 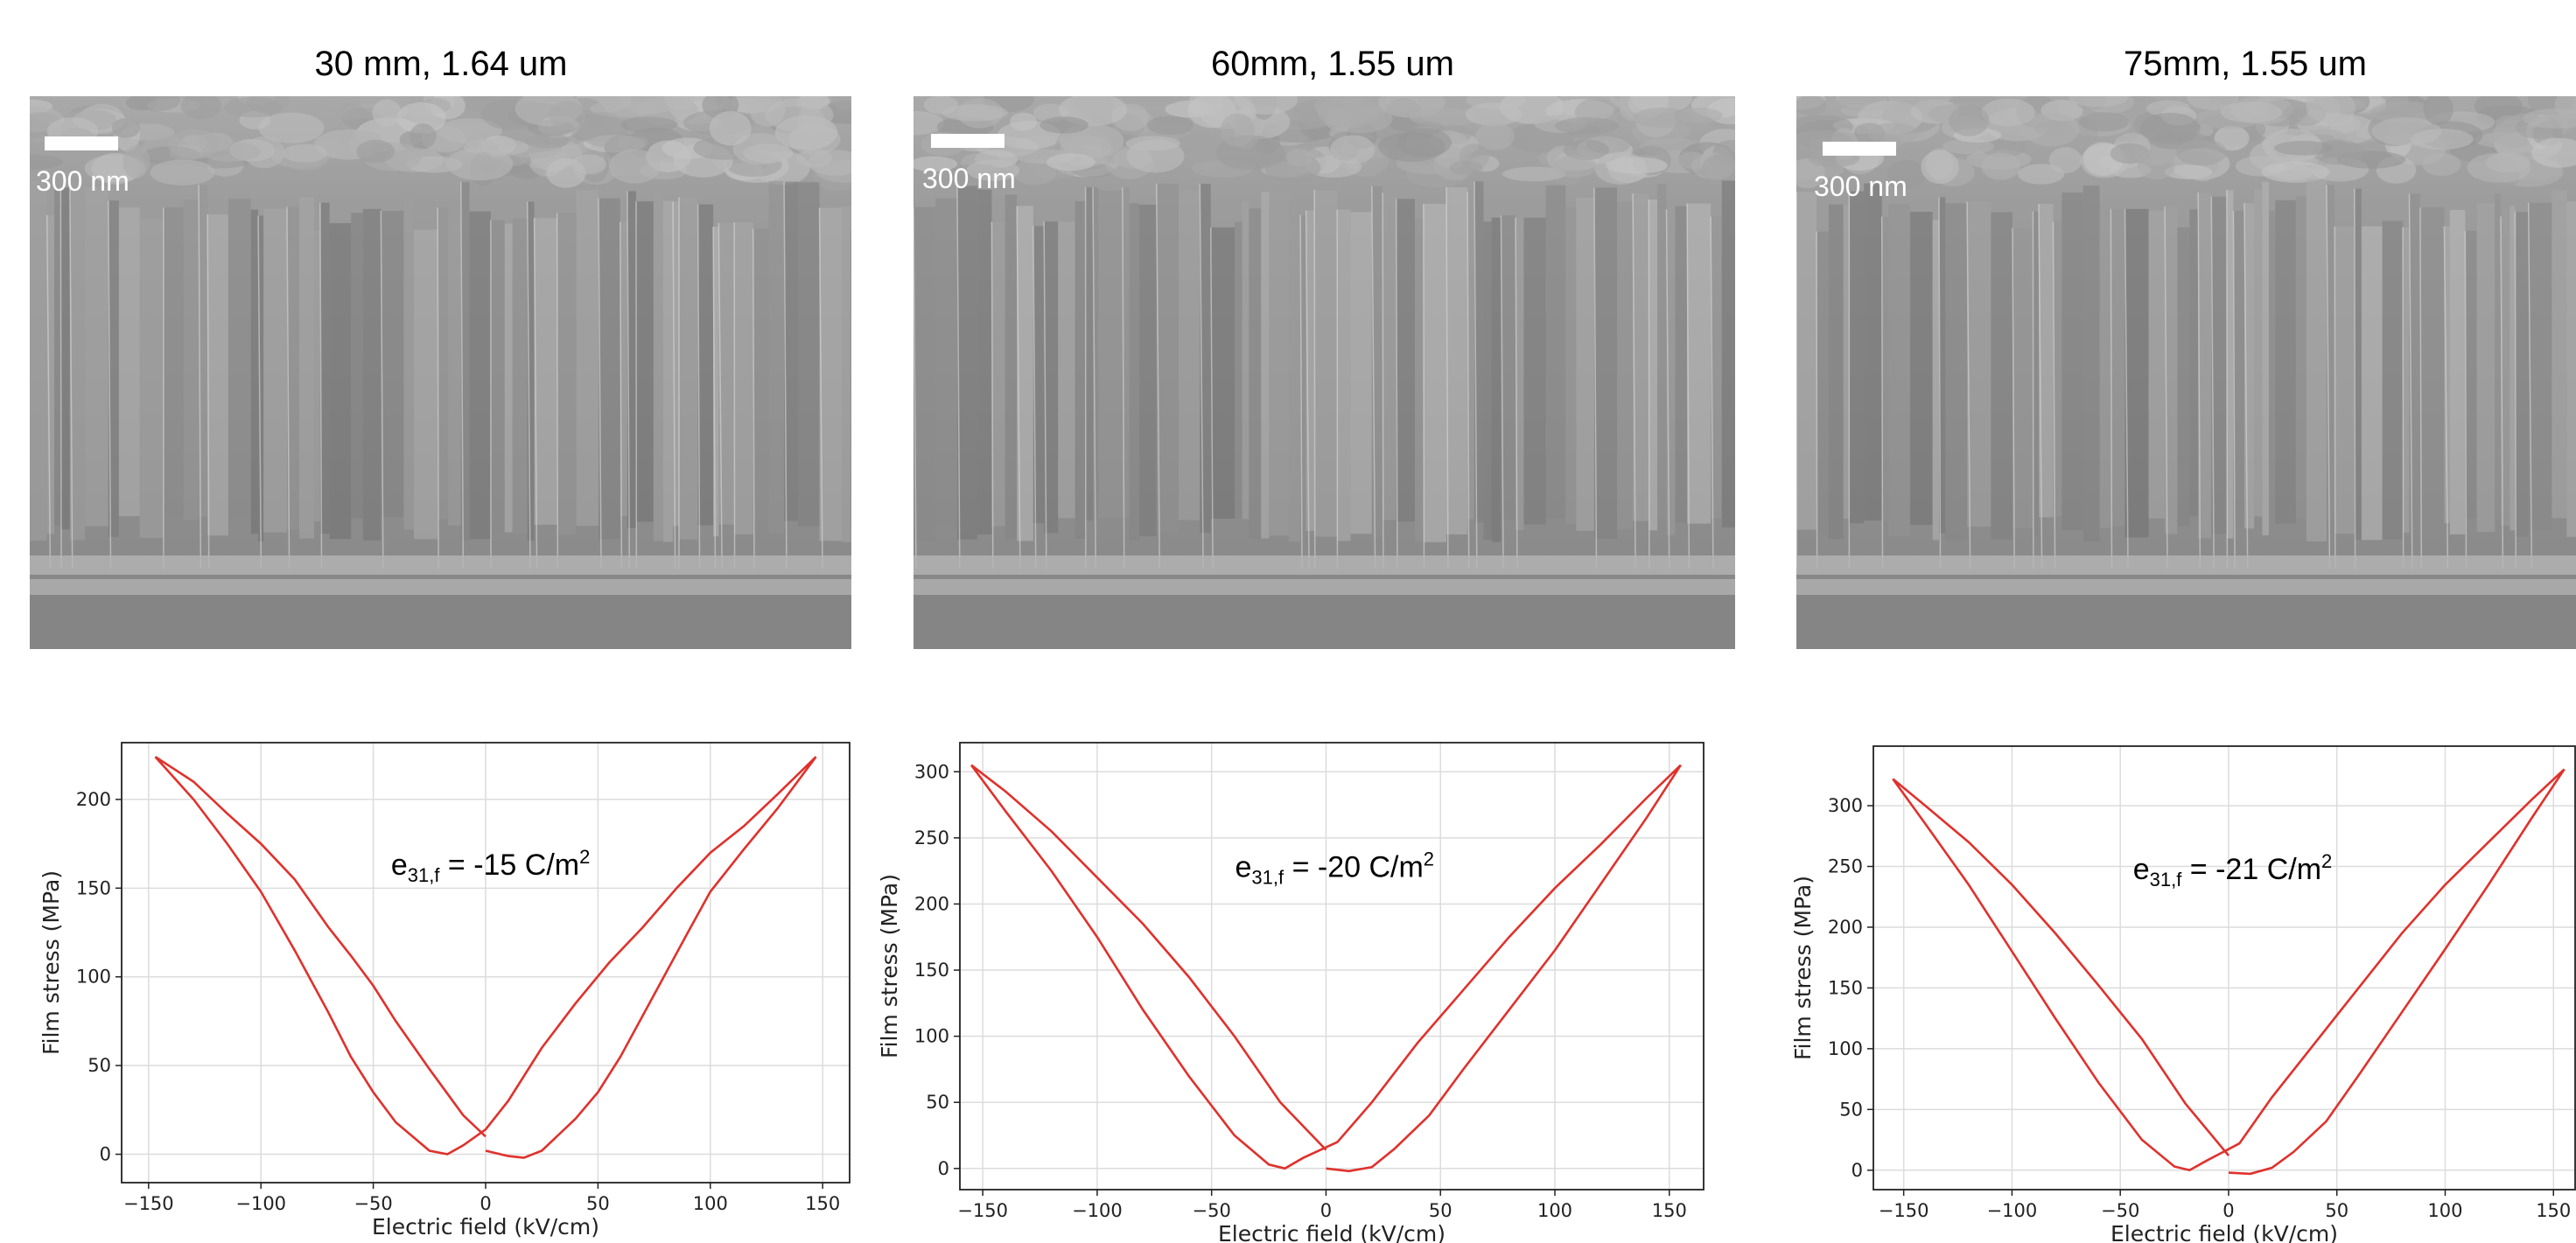 I want to click on annotation-superscript: 2, so click(x=2326, y=861).